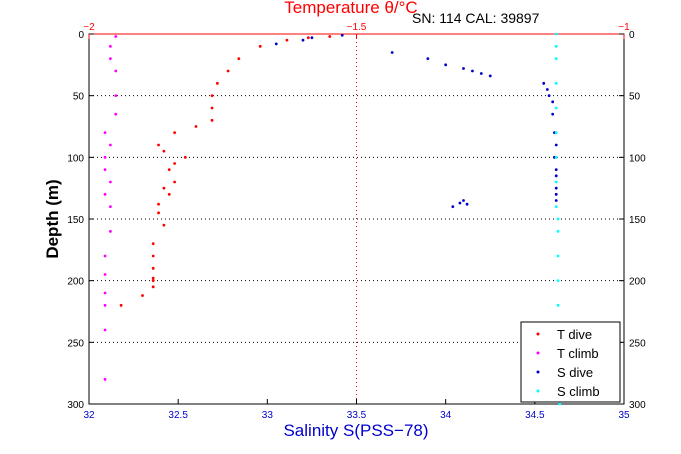 This screenshot has height=454, width=681. Describe the element at coordinates (268, 415) in the screenshot. I see `x-bottom-tick-label: 33` at that location.